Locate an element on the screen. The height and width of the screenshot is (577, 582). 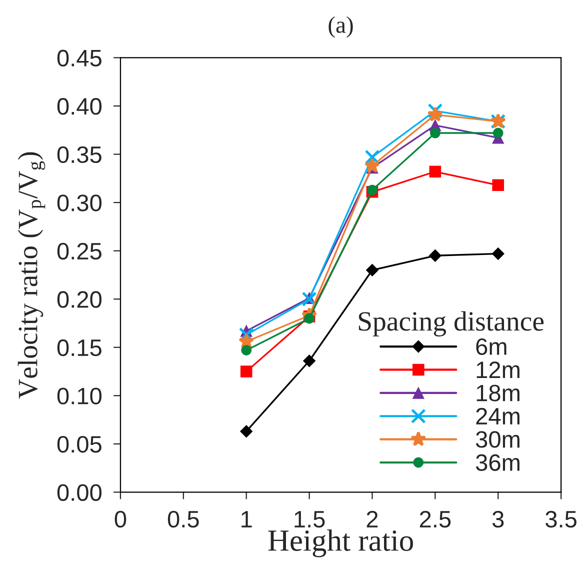
x-tick-label: 2 is located at coordinates (372, 519).